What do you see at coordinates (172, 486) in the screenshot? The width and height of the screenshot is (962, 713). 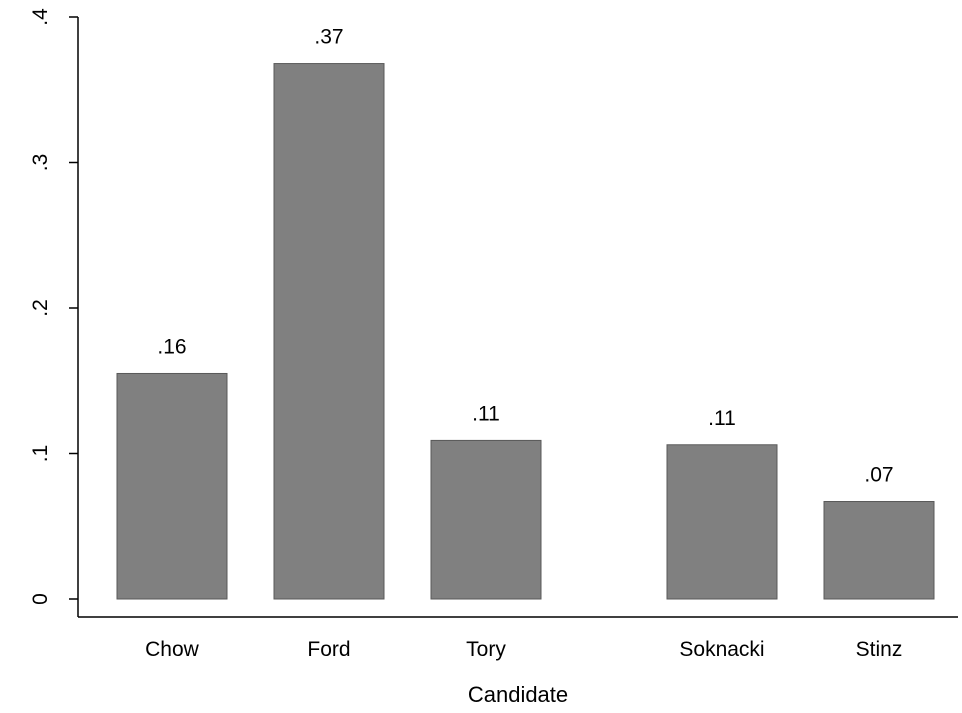 I see `bar-chow` at bounding box center [172, 486].